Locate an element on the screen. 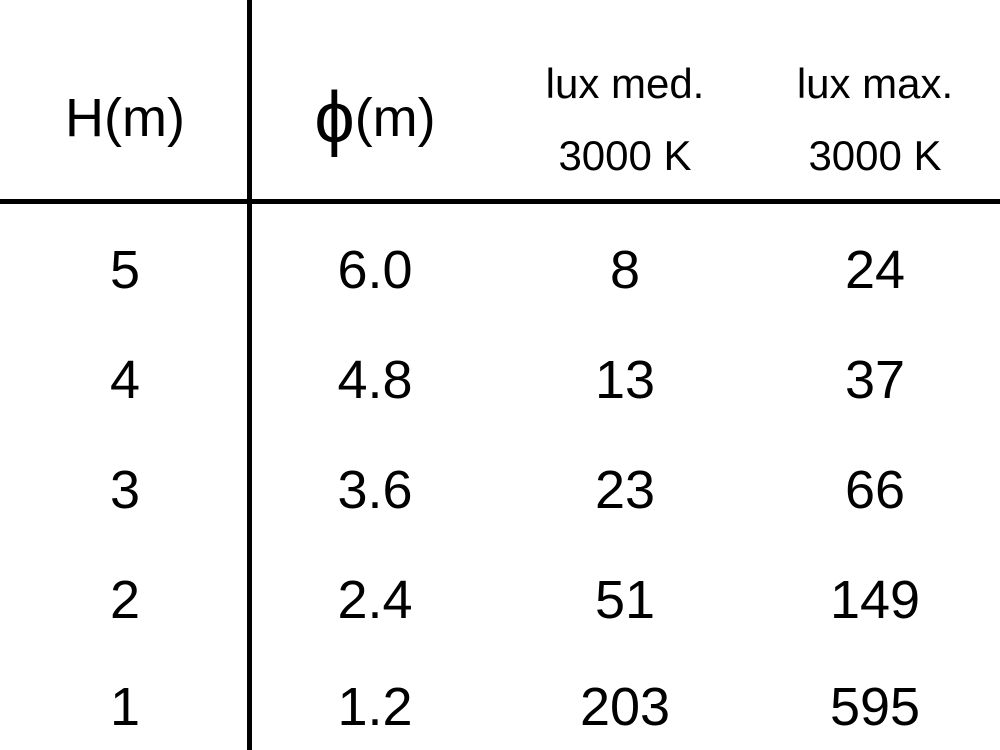 This screenshot has width=1000, height=750. table-cell: 5 is located at coordinates (125, 270).